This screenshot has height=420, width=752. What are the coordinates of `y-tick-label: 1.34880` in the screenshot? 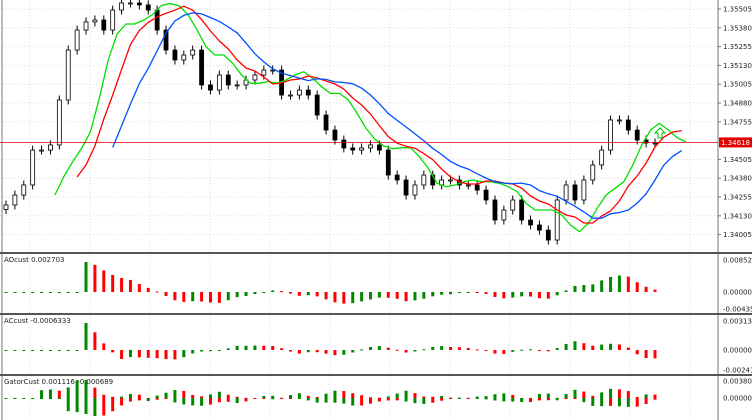 It's located at (737, 104).